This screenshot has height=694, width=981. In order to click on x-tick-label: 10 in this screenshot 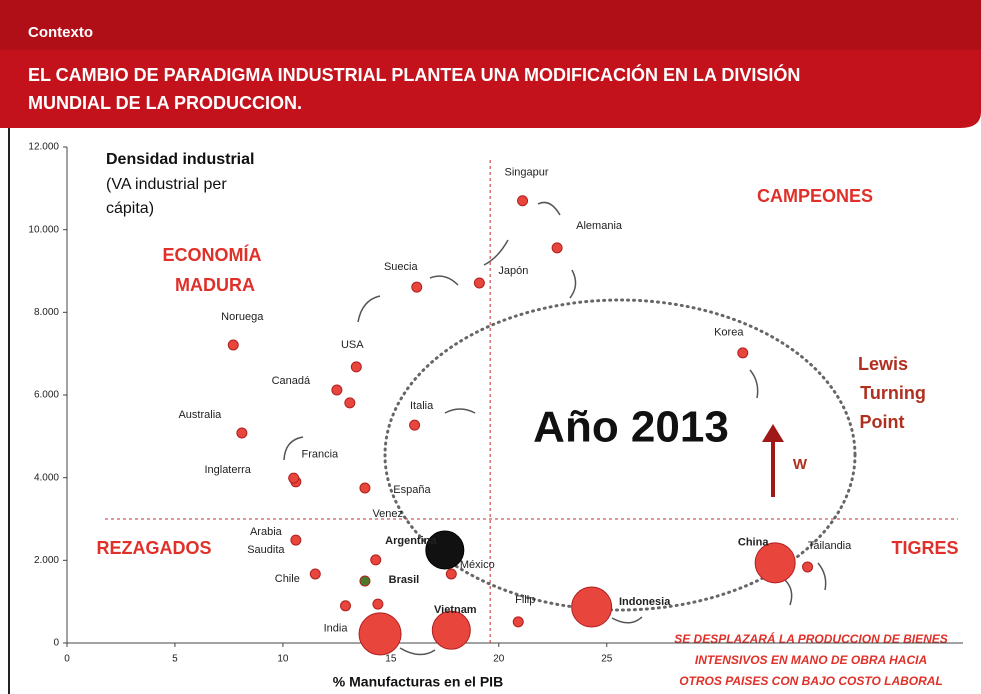, I will do `click(283, 659)`.